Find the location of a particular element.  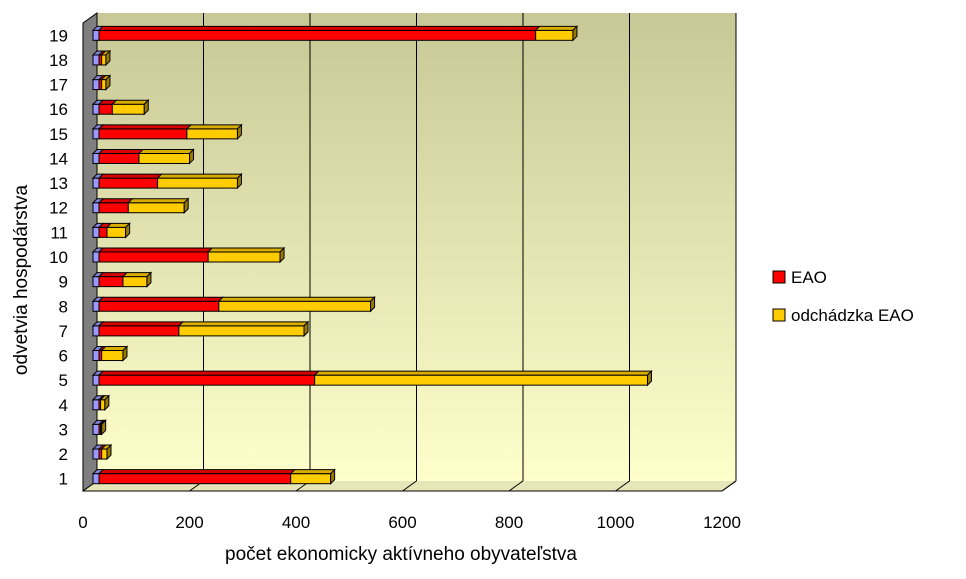

y-tick-label: 12 is located at coordinates (58, 208).